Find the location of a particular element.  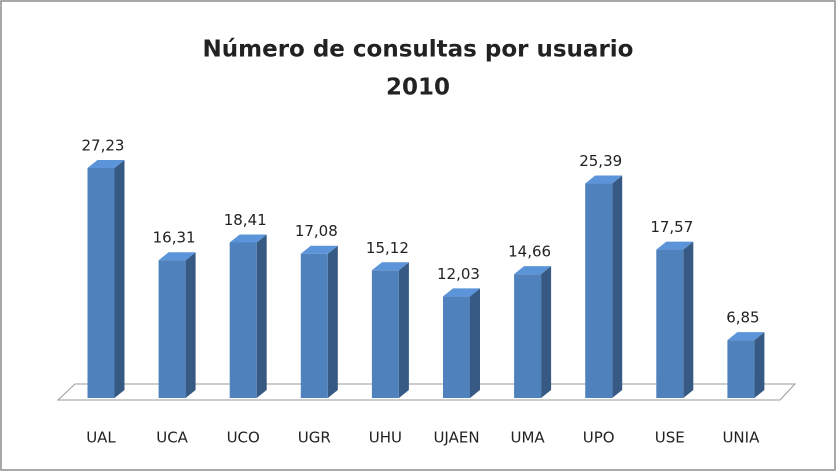

chart-subtitle: 2010 is located at coordinates (418, 88).